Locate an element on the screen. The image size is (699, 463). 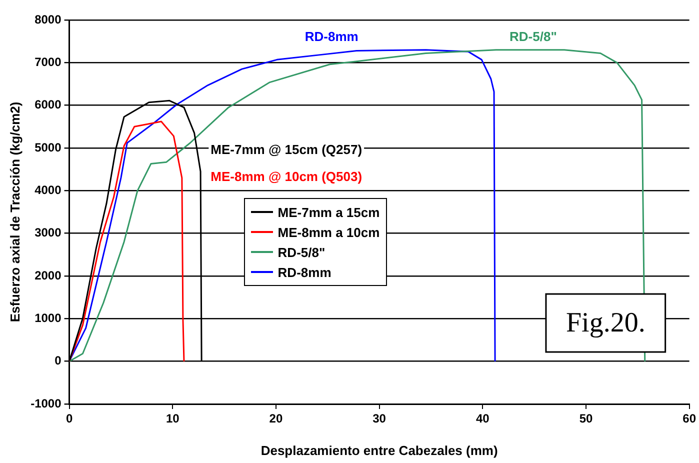
annotation: RD-8mm is located at coordinates (331, 36).